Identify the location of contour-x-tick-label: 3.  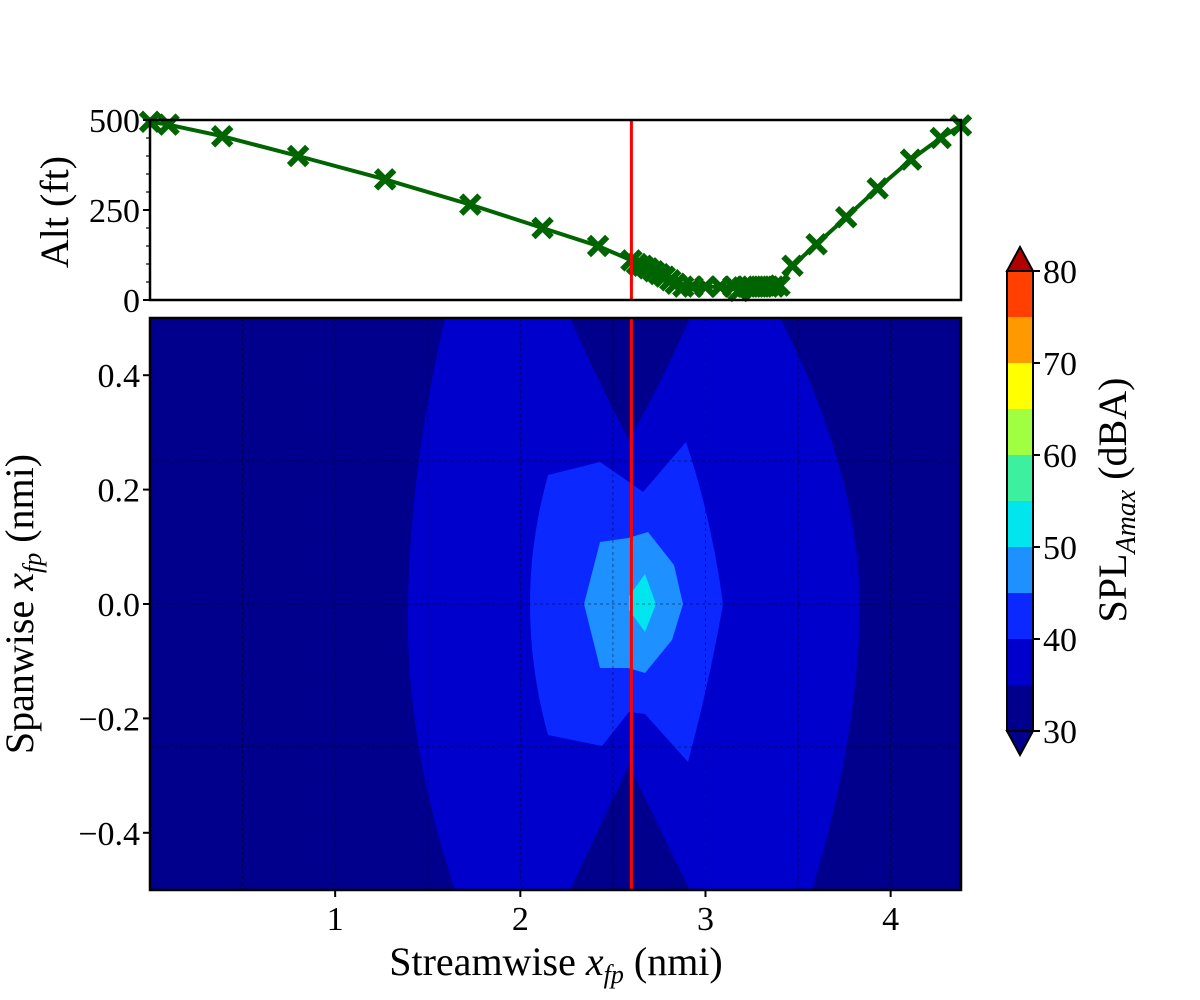
(705, 919).